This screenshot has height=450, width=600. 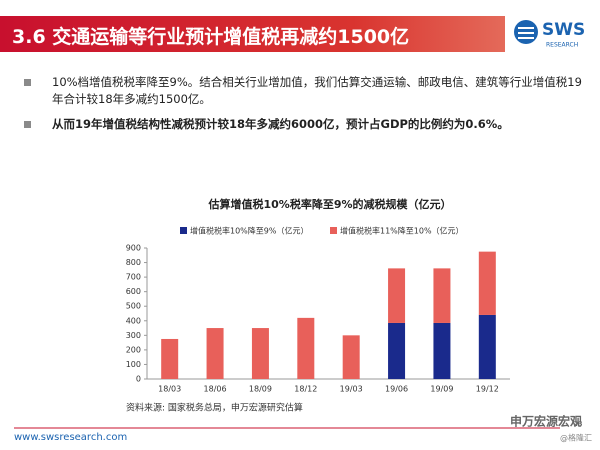 I want to click on y-tick-label: 800, so click(x=133, y=262).